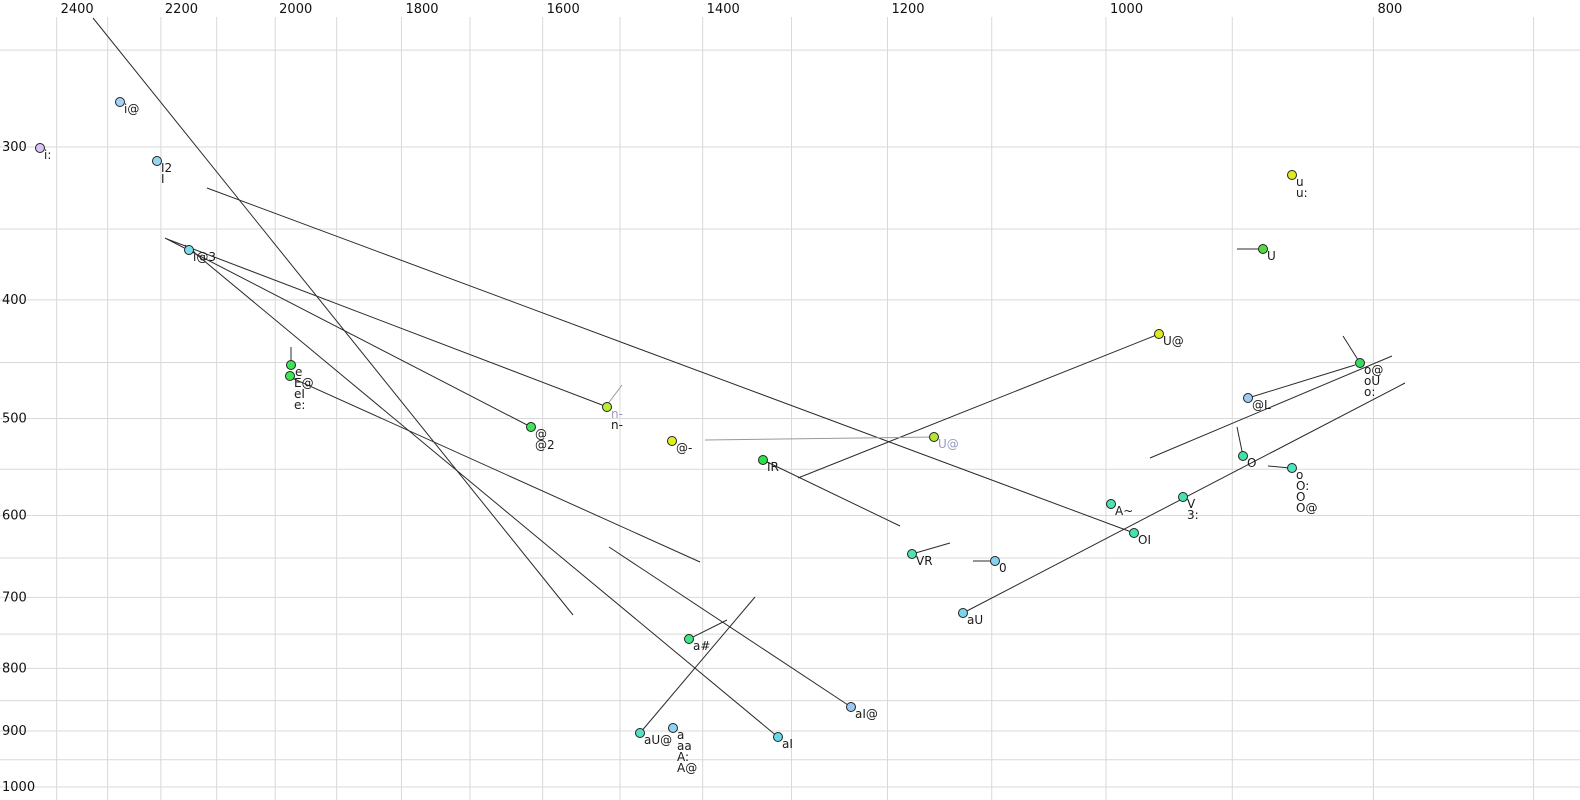  What do you see at coordinates (157, 161) in the screenshot?
I see `point-I2` at bounding box center [157, 161].